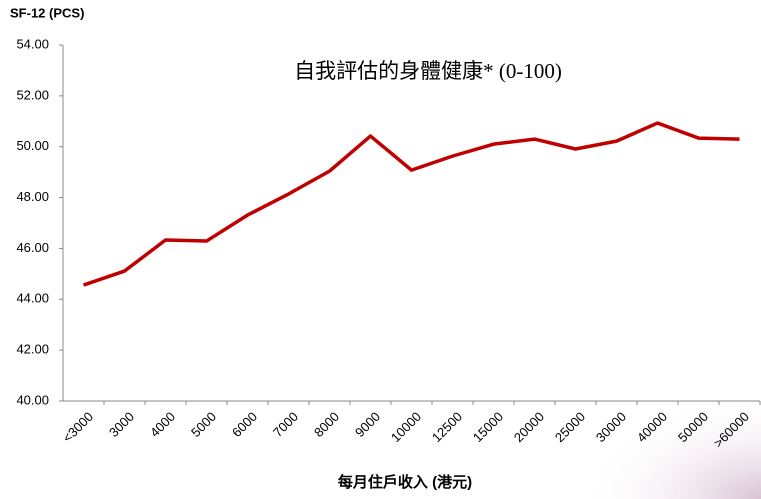  I want to click on x-tick-label: 5000, so click(203, 424).